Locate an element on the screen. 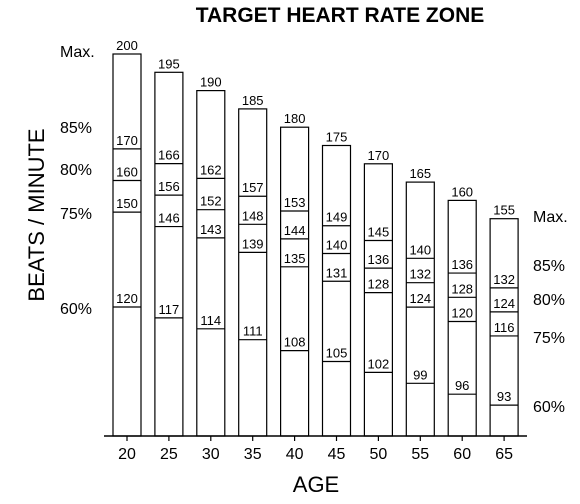  value-label-60pct-30: 114 is located at coordinates (210, 320).